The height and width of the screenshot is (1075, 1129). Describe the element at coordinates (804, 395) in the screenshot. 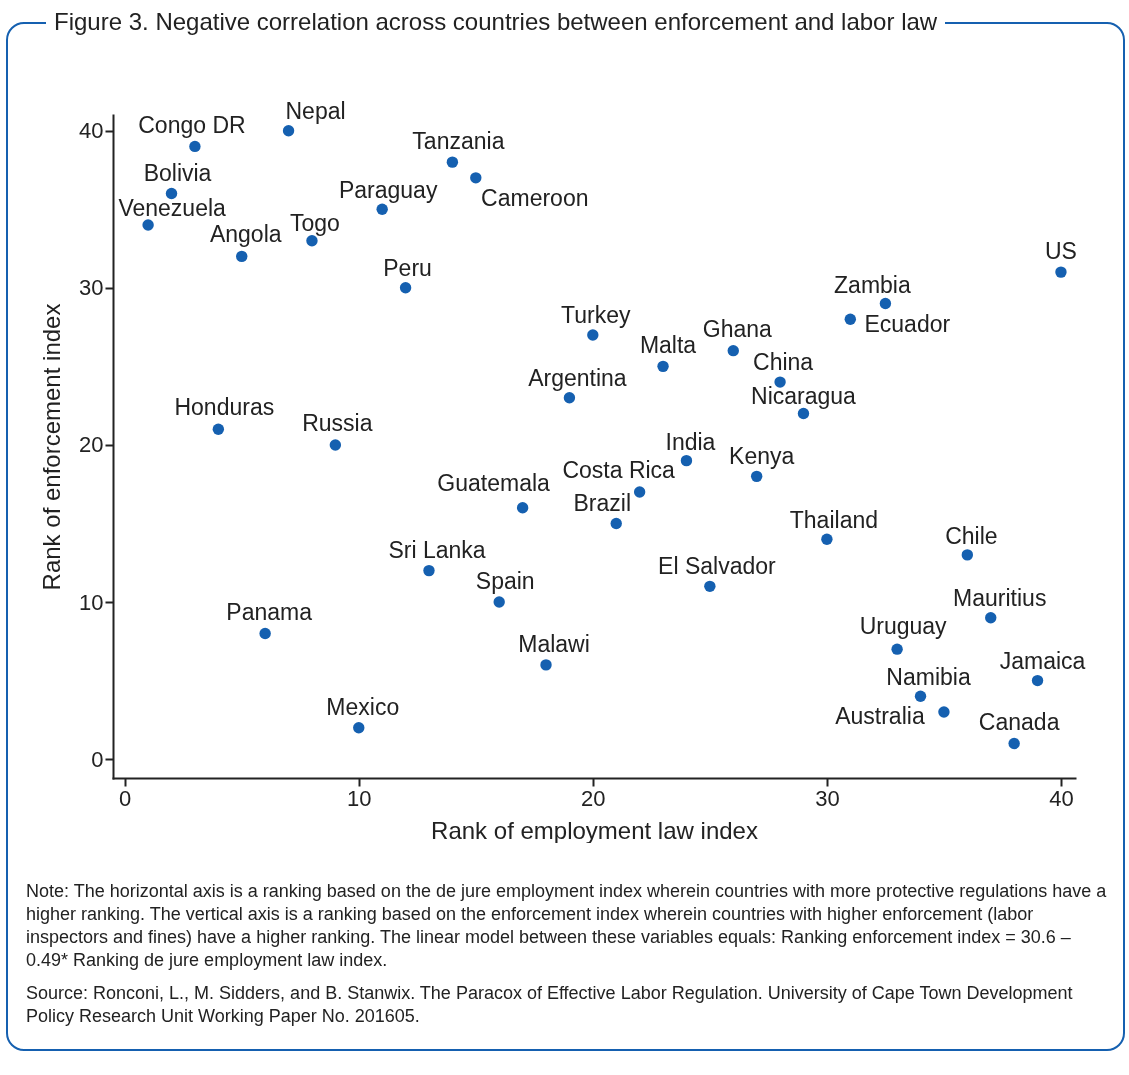

I see `annotation: Nicaragua` at that location.